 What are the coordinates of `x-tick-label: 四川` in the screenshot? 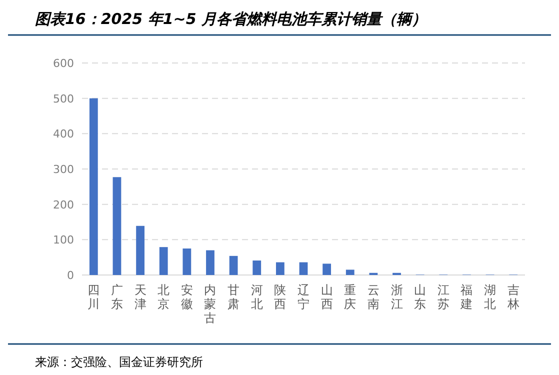 It's located at (94, 297).